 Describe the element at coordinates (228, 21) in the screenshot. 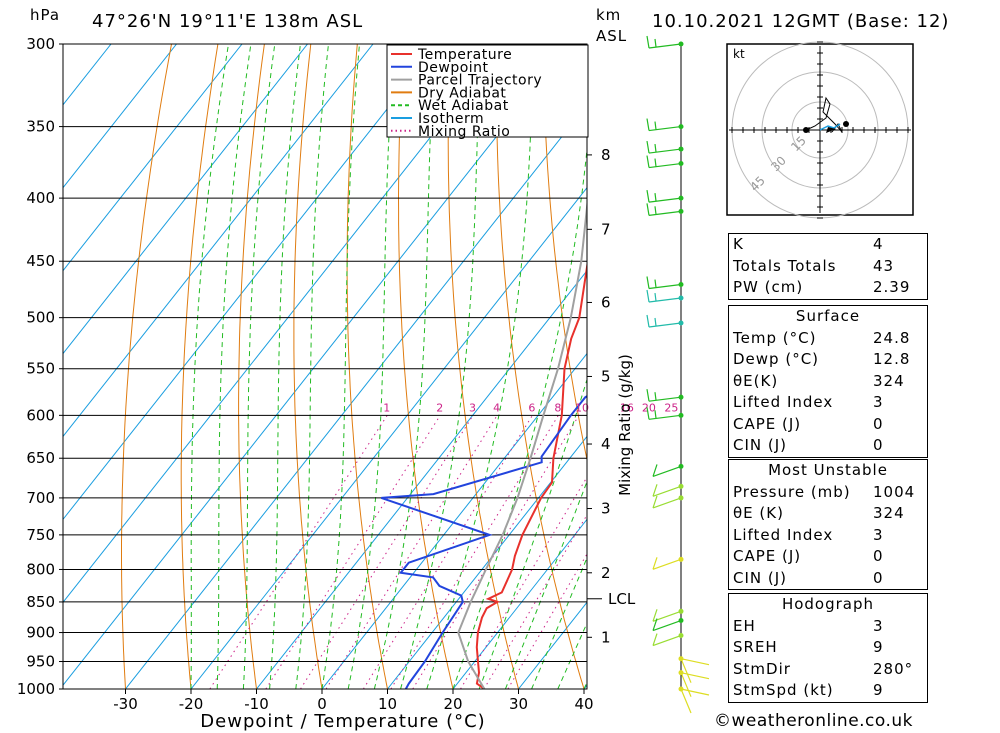

I see `location-title: 47°26'N 19°11'E 138m ASL` at that location.